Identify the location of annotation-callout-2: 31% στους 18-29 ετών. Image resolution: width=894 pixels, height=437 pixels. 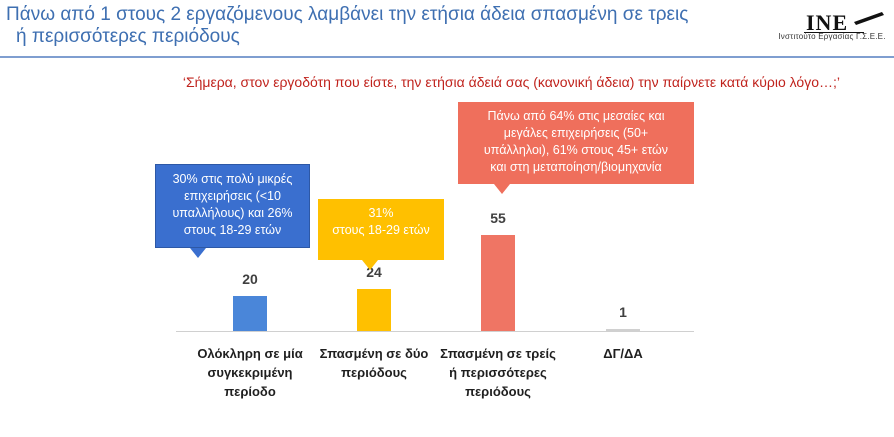
(381, 229).